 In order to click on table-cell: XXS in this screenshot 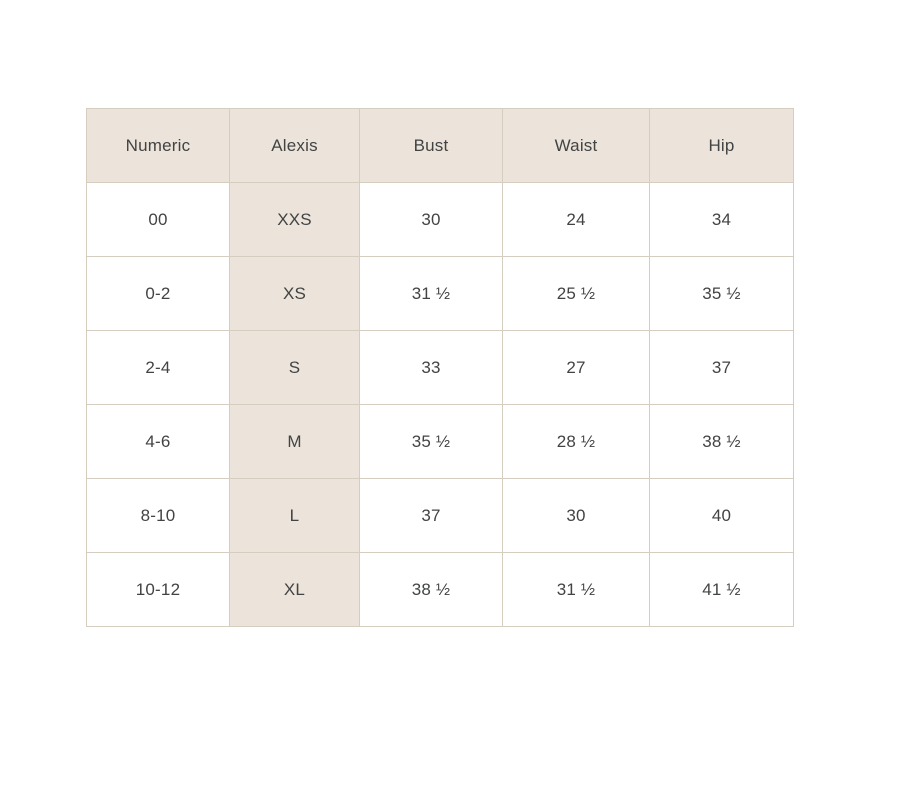, I will do `click(294, 219)`.